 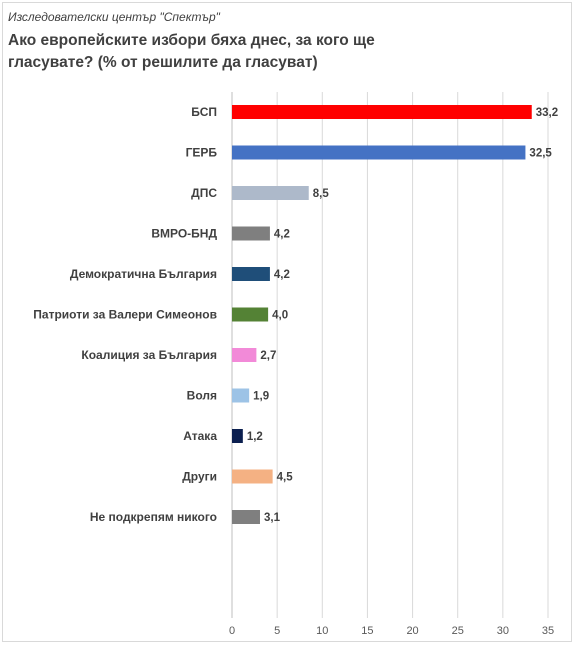 What do you see at coordinates (143, 274) in the screenshot?
I see `category-label: Демократична България` at bounding box center [143, 274].